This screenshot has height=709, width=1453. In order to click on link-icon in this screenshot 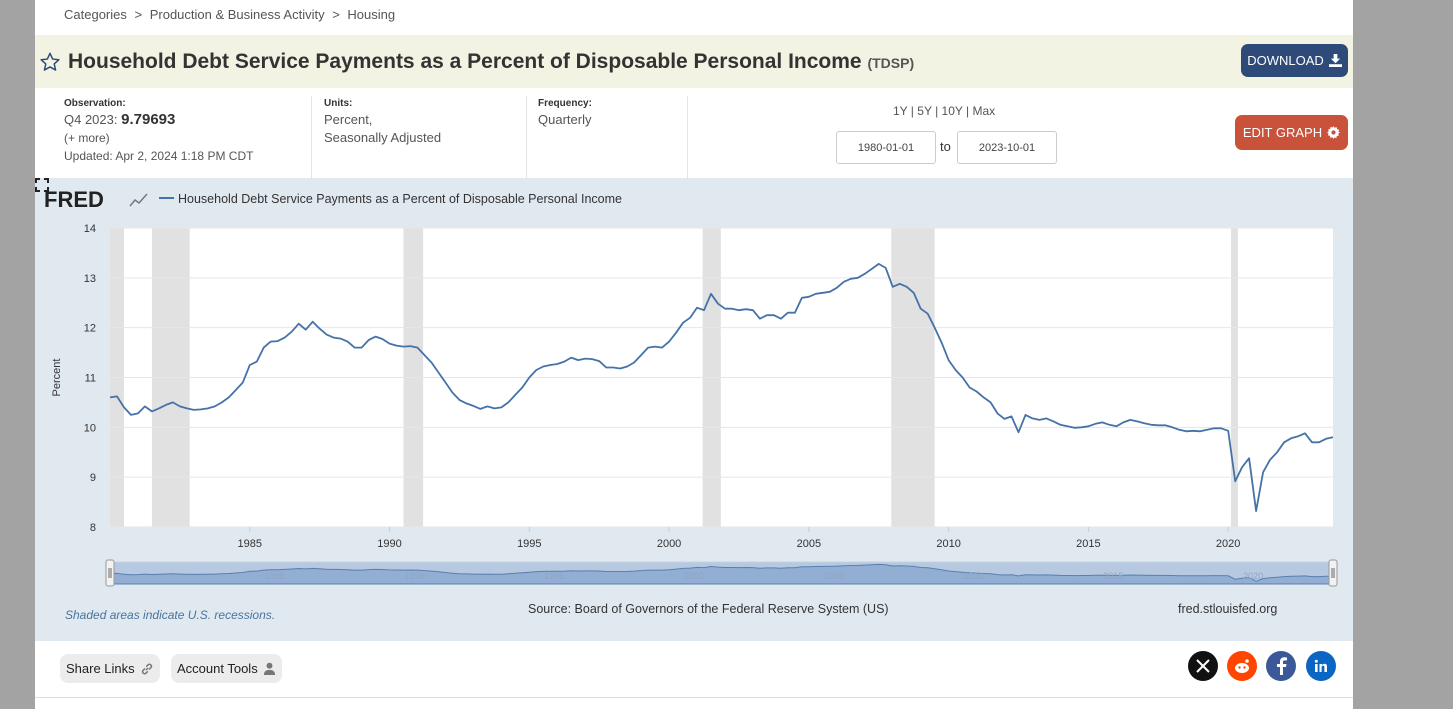, I will do `click(146, 668)`.